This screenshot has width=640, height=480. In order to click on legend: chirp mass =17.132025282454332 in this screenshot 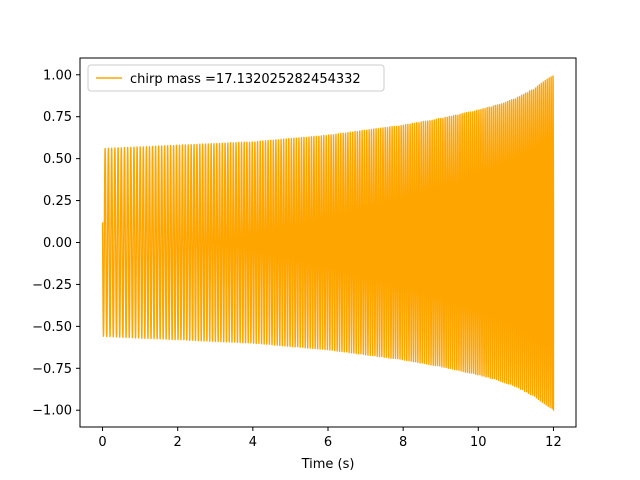, I will do `click(236, 78)`.